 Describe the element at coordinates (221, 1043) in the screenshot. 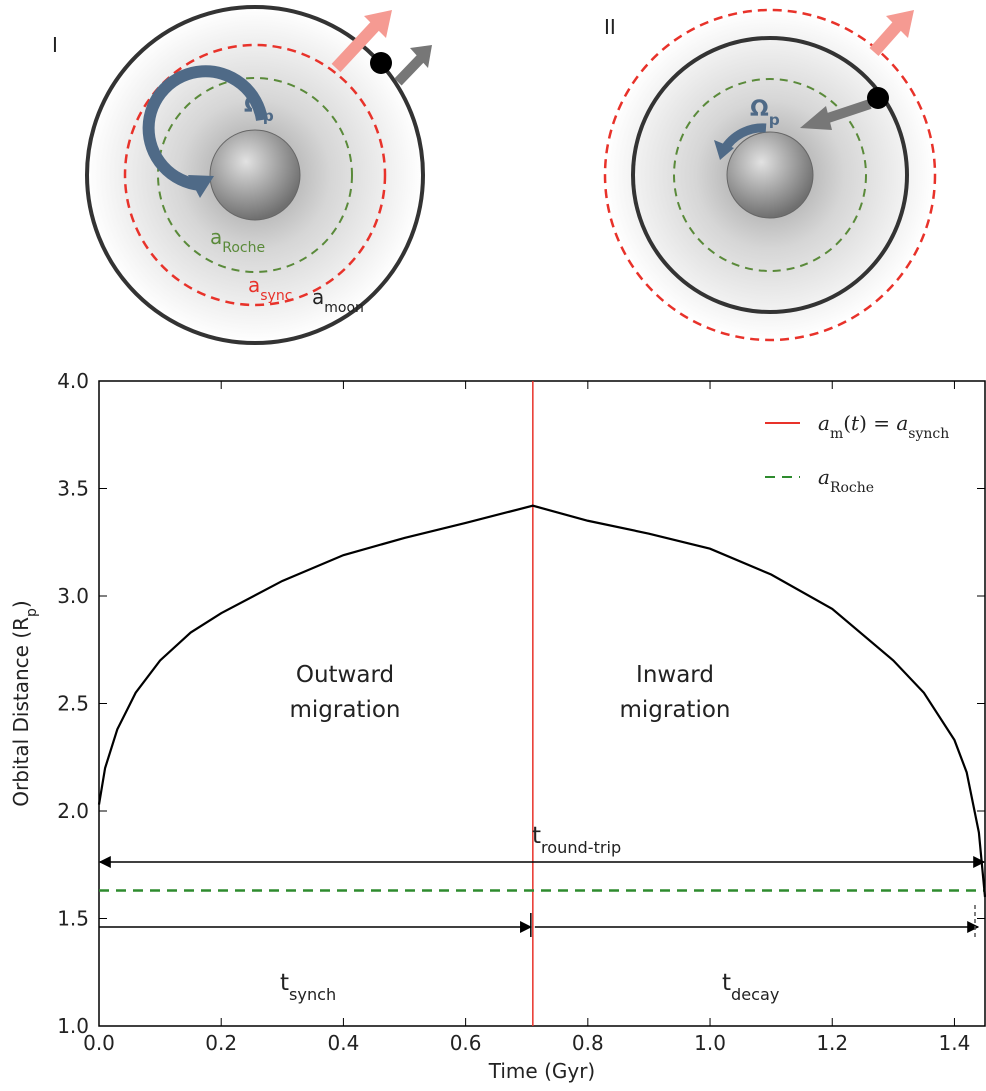

I see `x-tick-label: 0.2` at that location.